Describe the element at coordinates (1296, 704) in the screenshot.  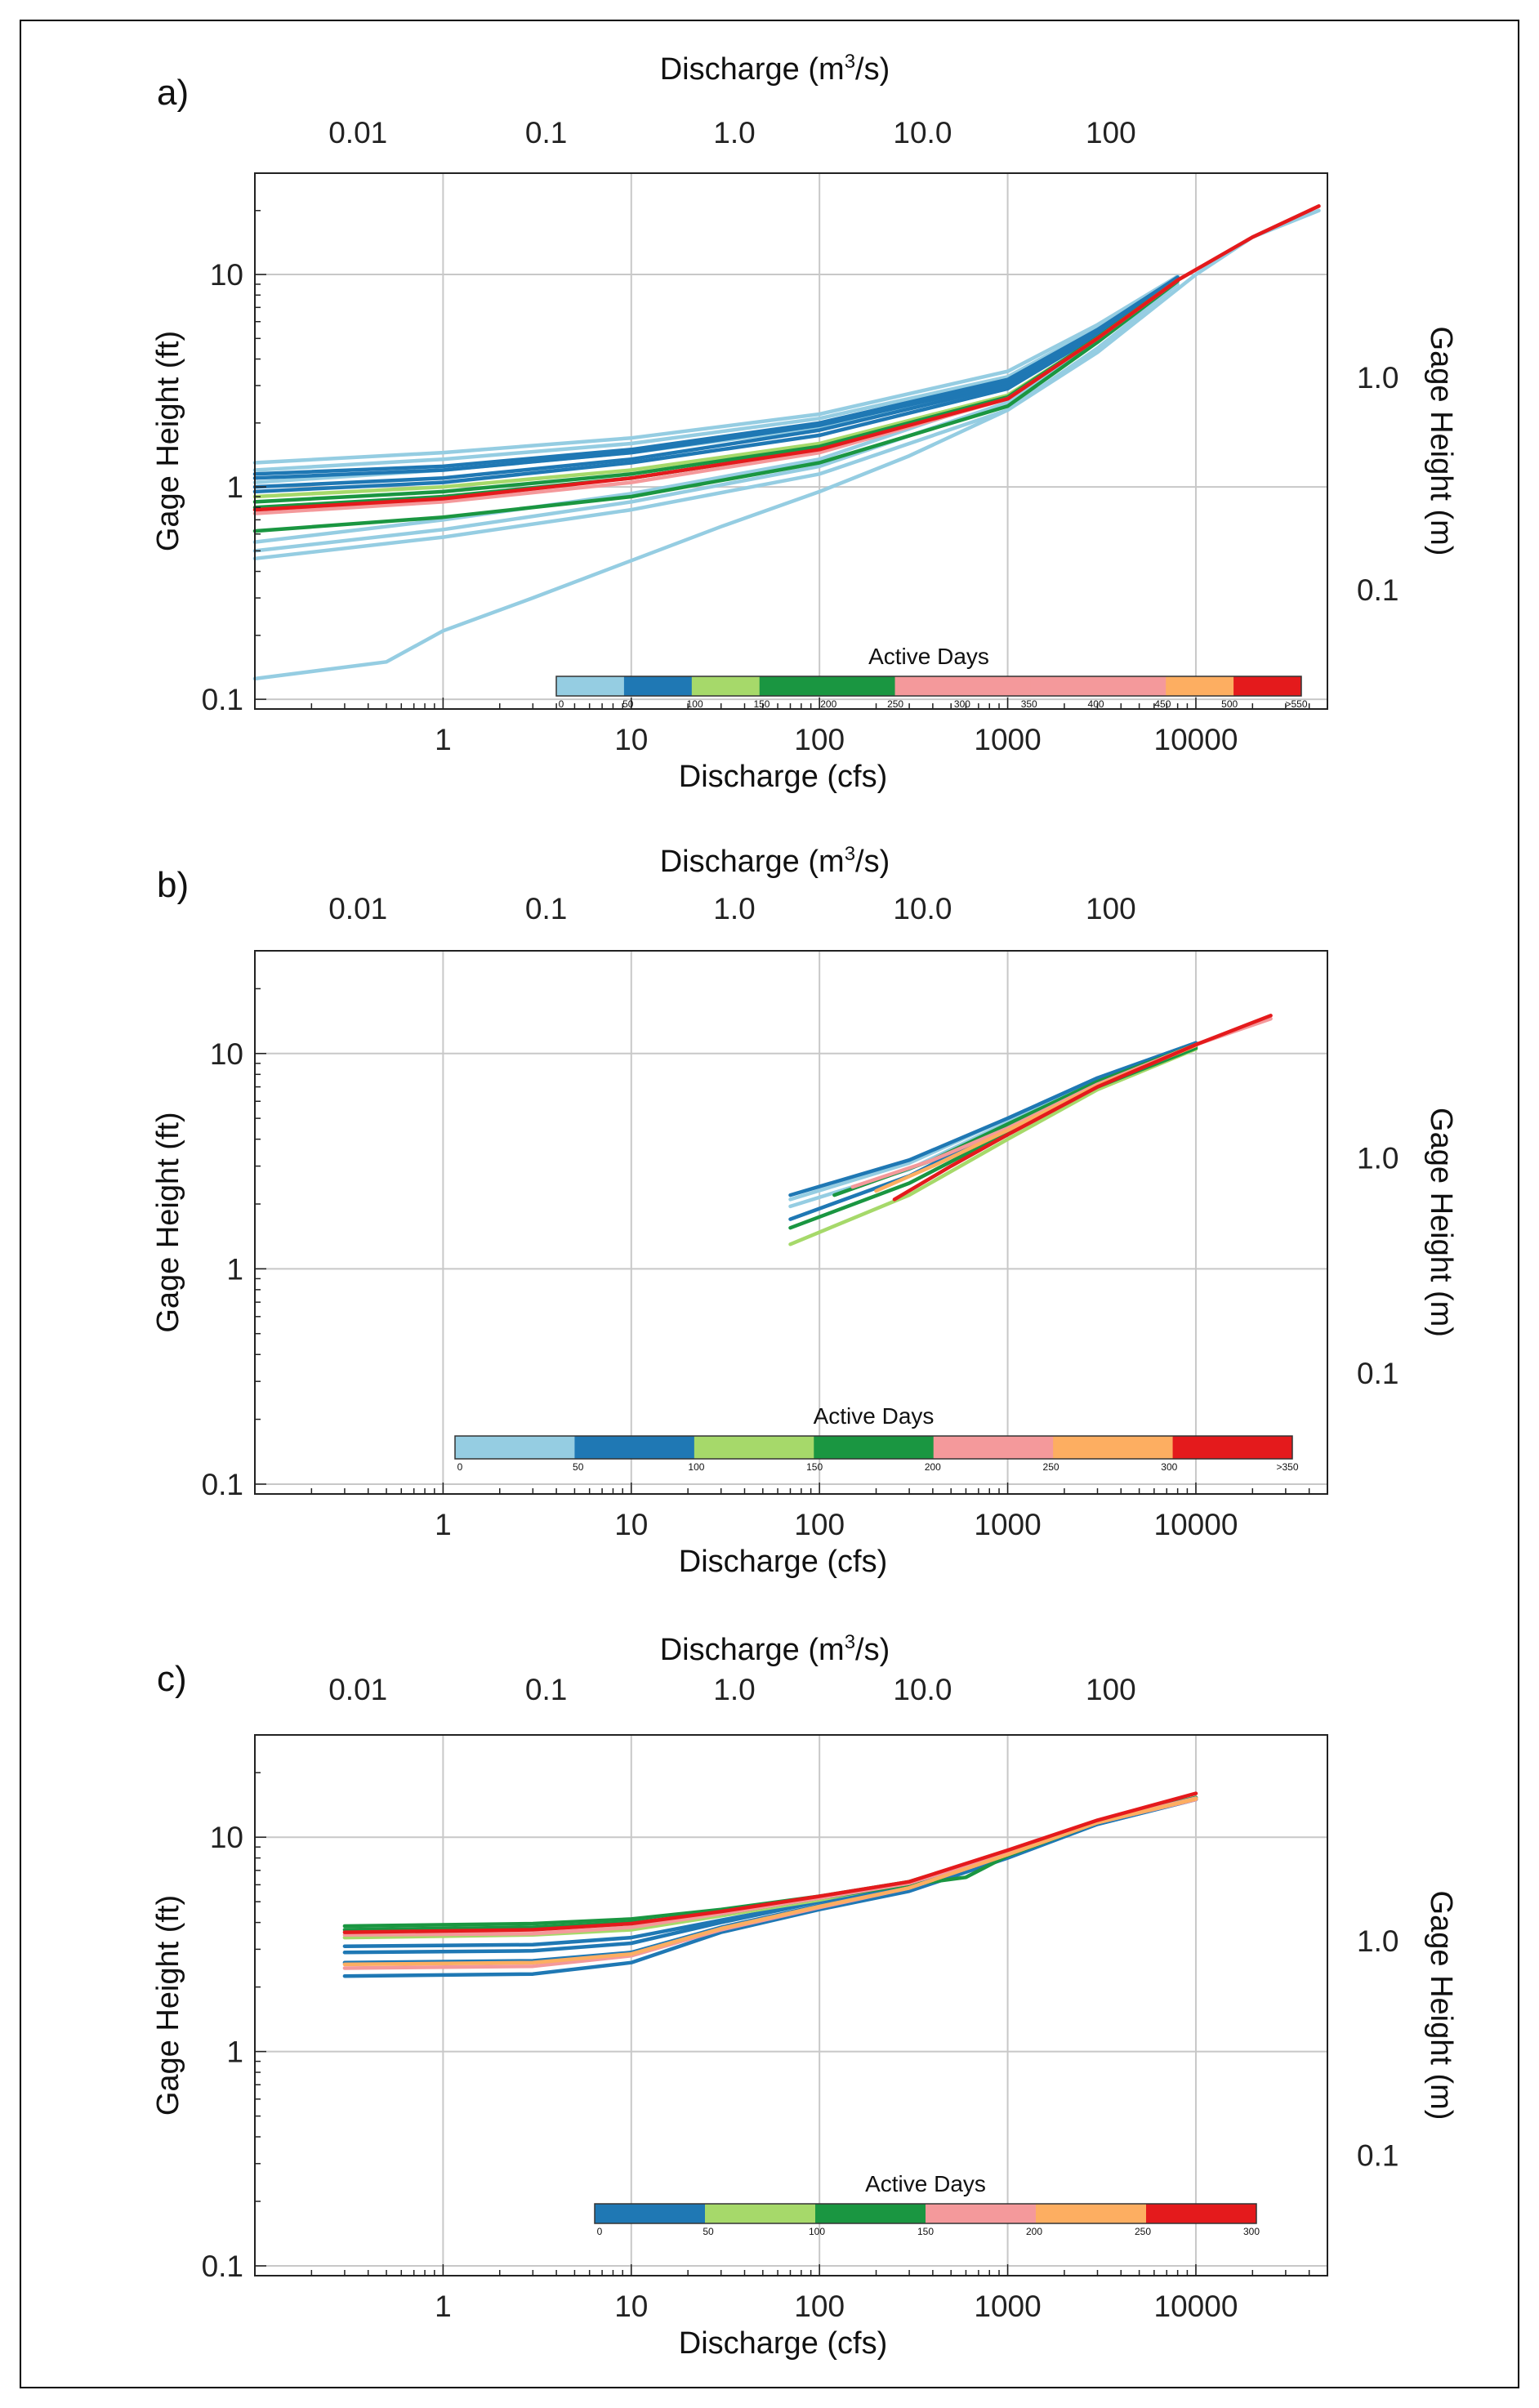
I see `colorbar-tick-label: >550` at that location.